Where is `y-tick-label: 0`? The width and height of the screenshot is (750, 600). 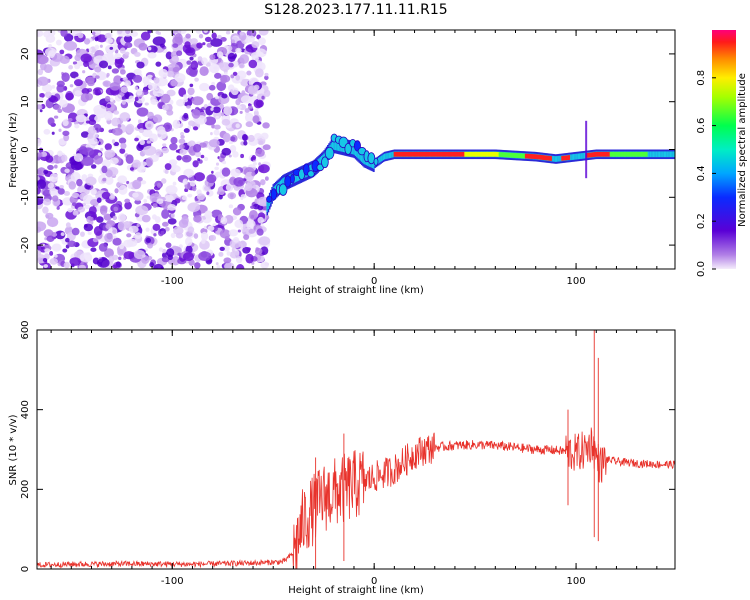 y-tick-label: 0 is located at coordinates (25, 149).